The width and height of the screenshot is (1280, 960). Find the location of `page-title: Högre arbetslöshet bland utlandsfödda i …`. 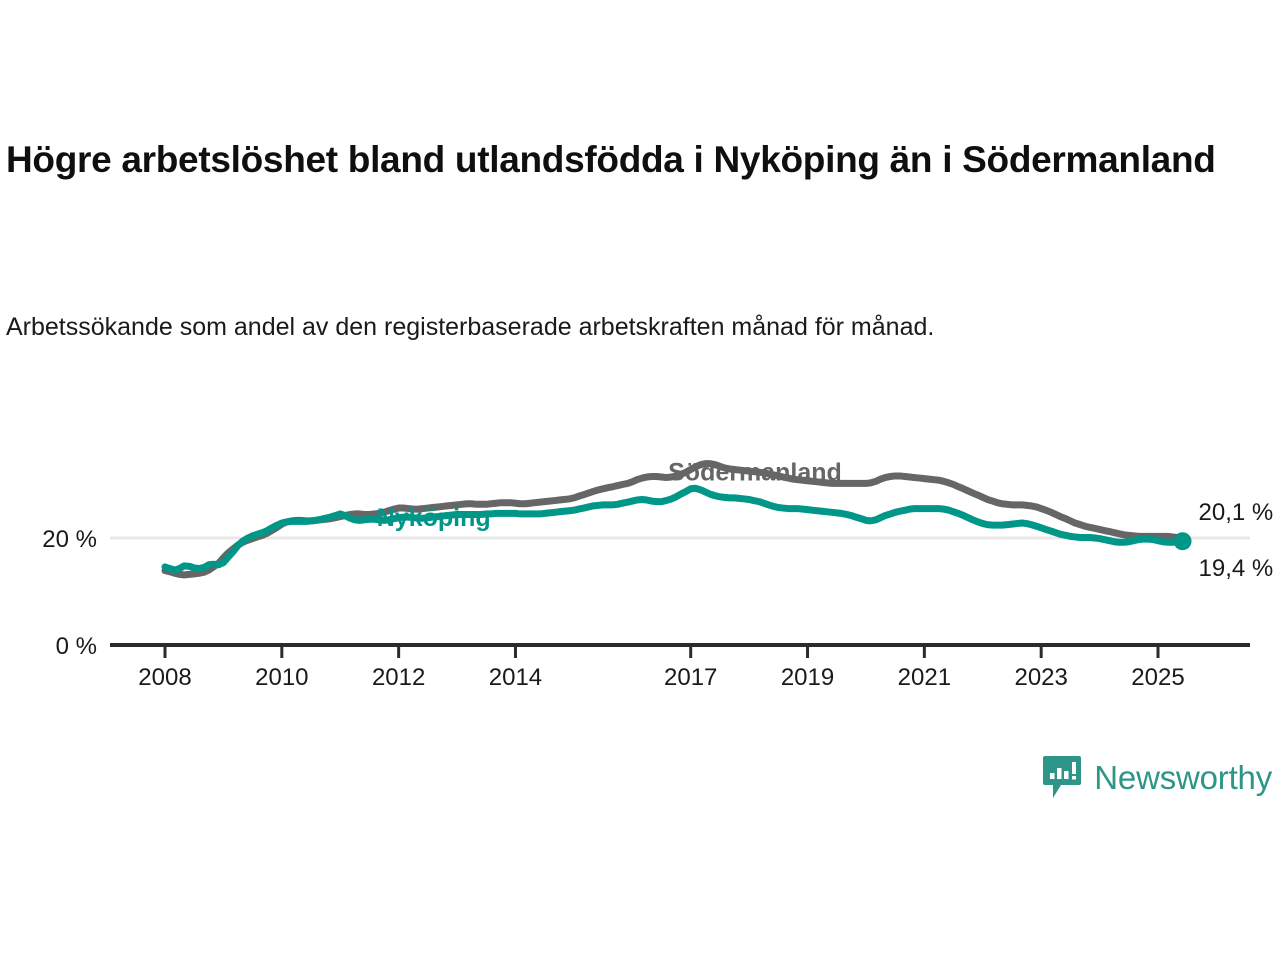

page-title: Högre arbetslöshet bland utlandsfödda i … is located at coordinates (611, 159).